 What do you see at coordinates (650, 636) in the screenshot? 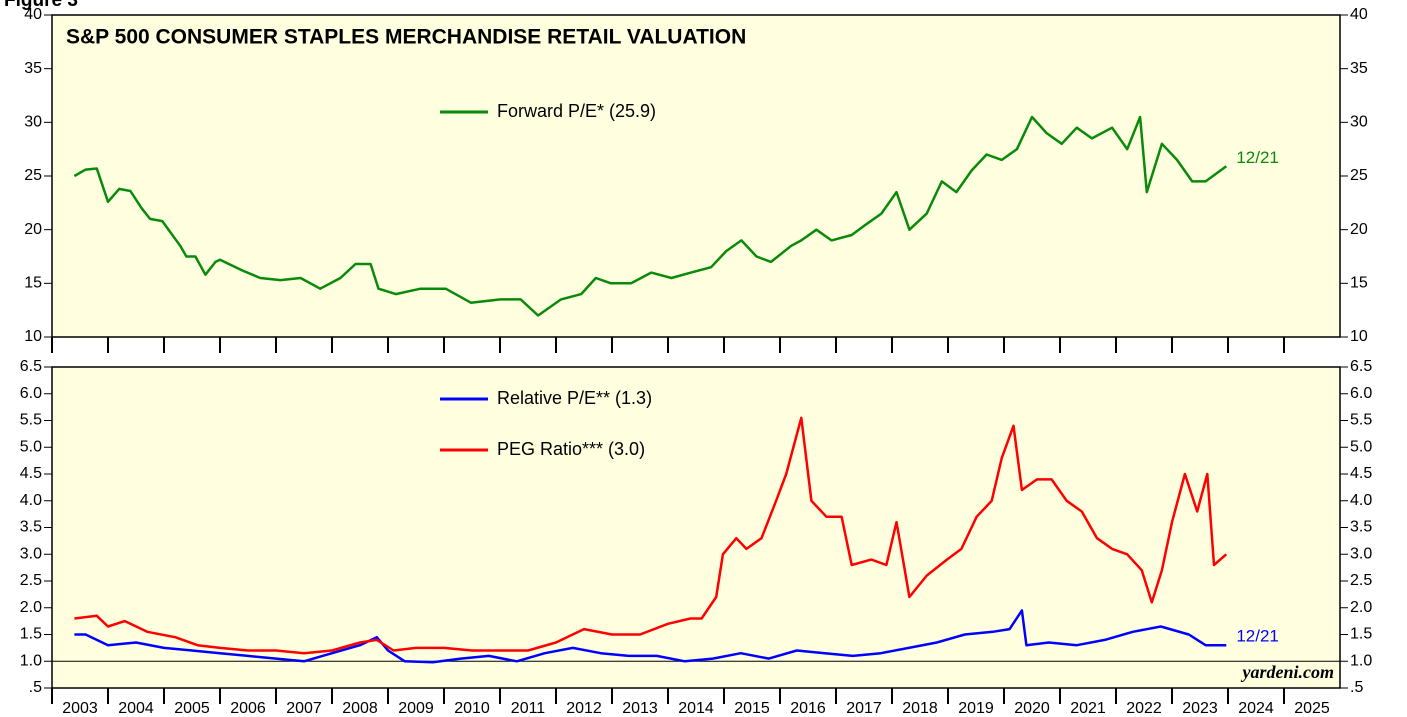
I see `series-line` at bounding box center [650, 636].